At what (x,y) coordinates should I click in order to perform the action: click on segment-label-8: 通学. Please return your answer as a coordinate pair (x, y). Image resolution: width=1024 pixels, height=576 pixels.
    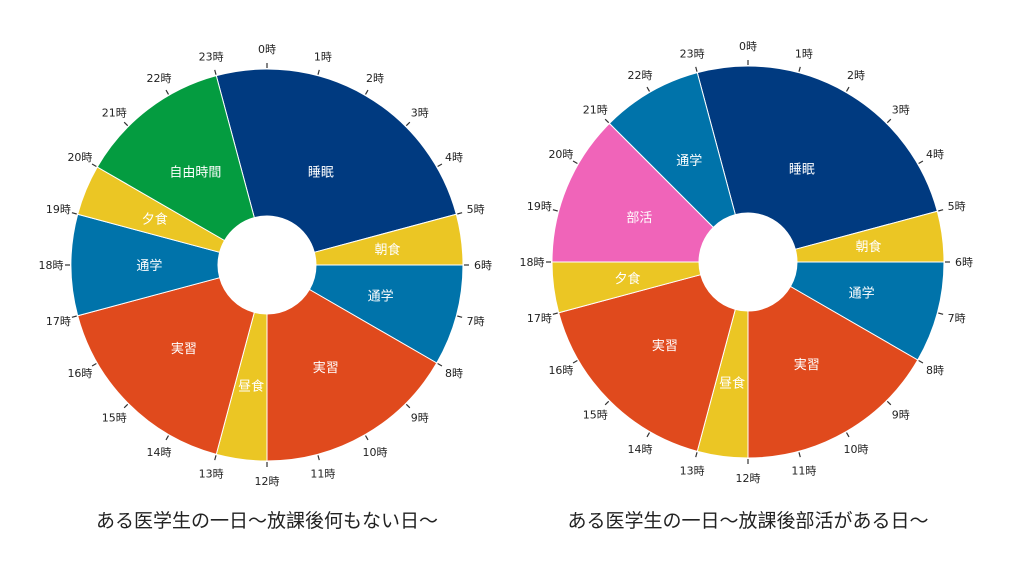
    Looking at the image, I should click on (689, 161).